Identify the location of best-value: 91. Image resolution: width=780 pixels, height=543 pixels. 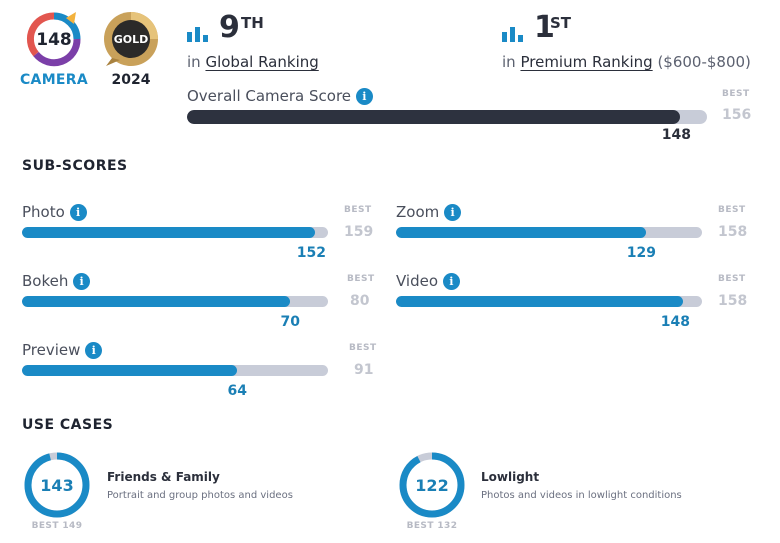
(364, 370).